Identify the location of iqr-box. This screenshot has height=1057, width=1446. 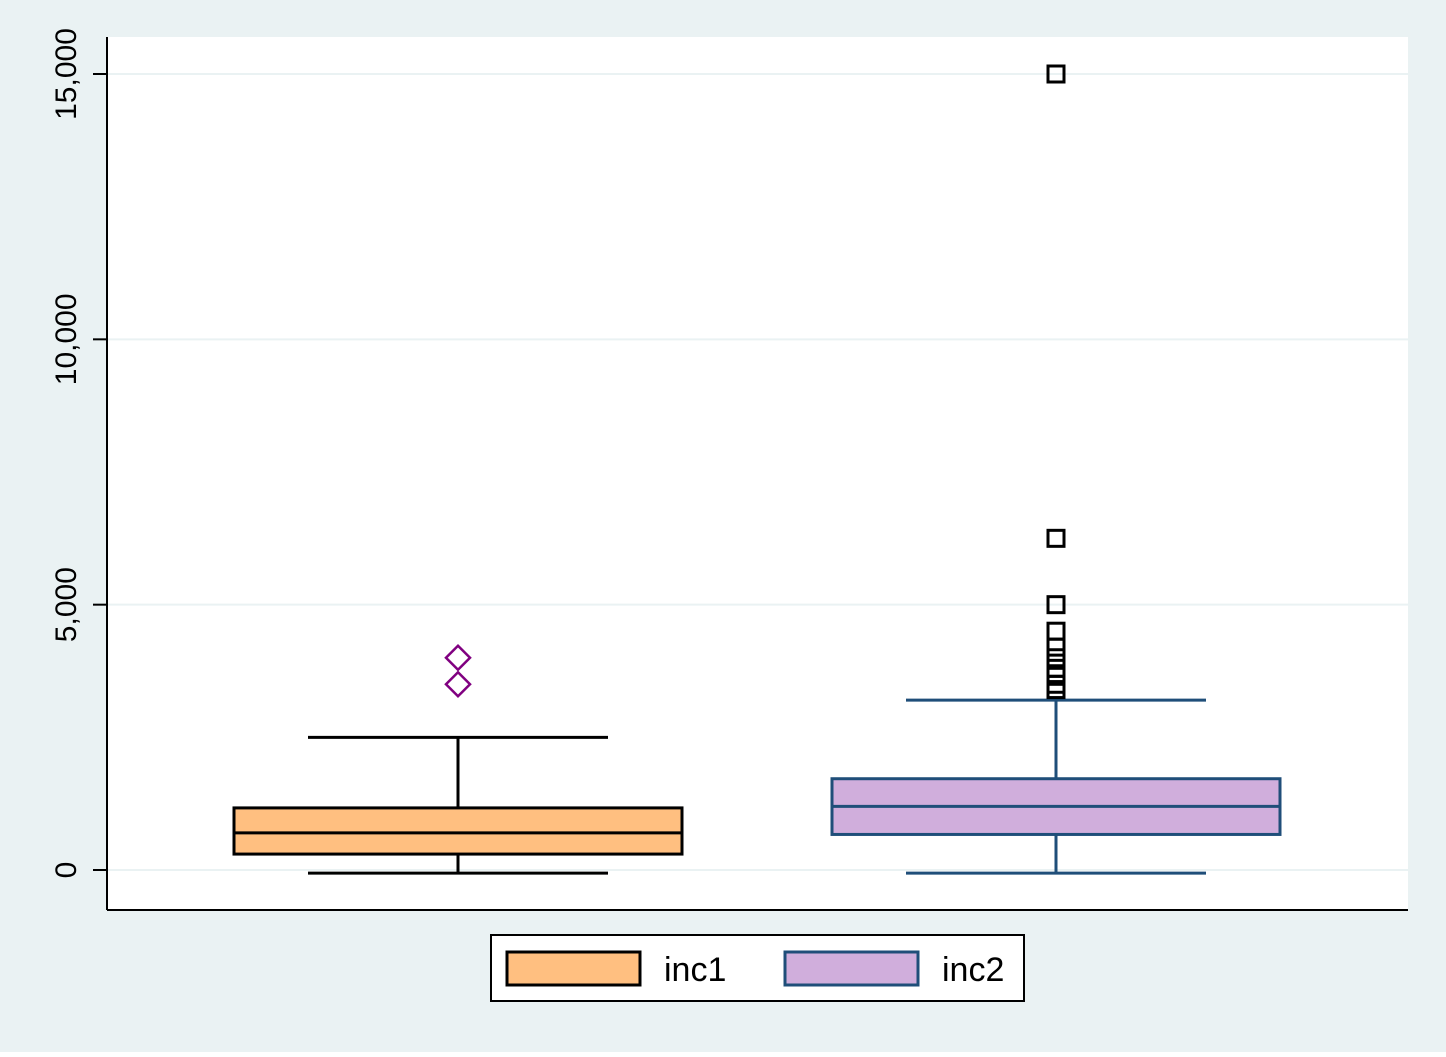
(458, 831).